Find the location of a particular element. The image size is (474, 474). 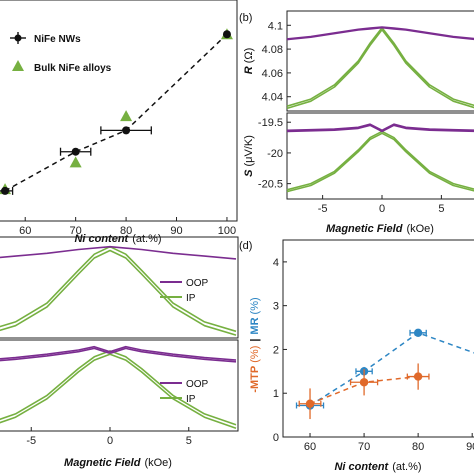

mr-trend-line is located at coordinates (391, 369).